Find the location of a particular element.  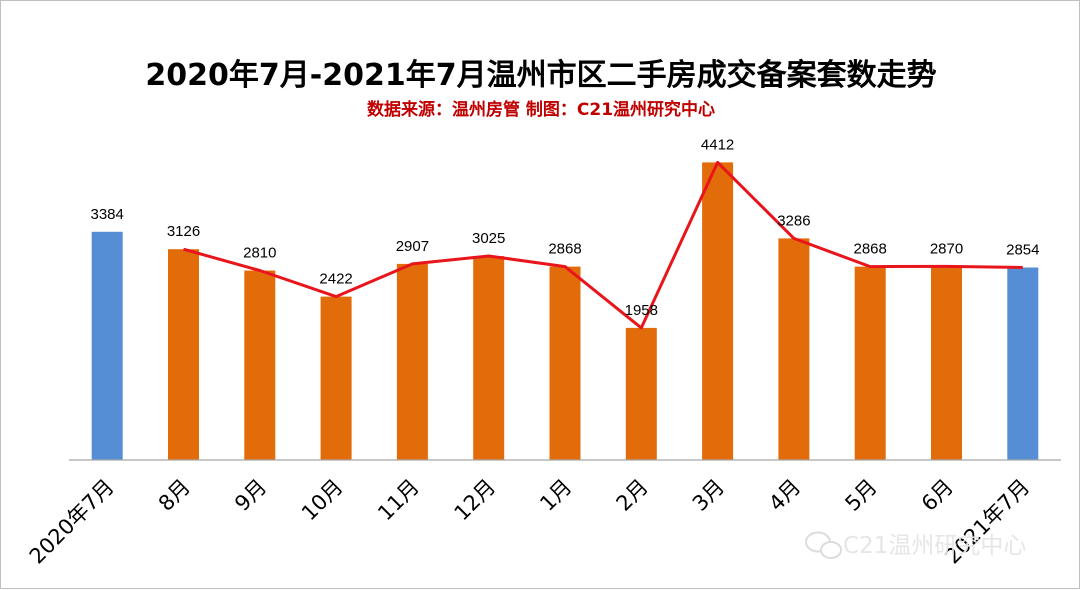

wechat-icon is located at coordinates (823, 545).